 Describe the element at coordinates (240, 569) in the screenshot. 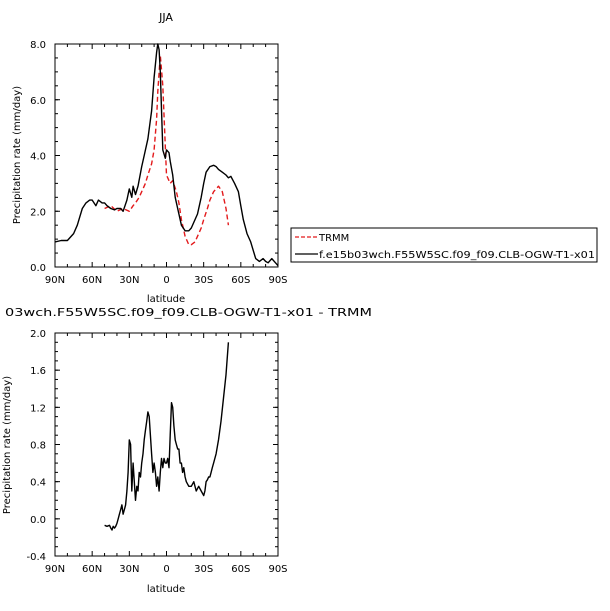

I see `bottom-x-tick-label: 60S` at that location.